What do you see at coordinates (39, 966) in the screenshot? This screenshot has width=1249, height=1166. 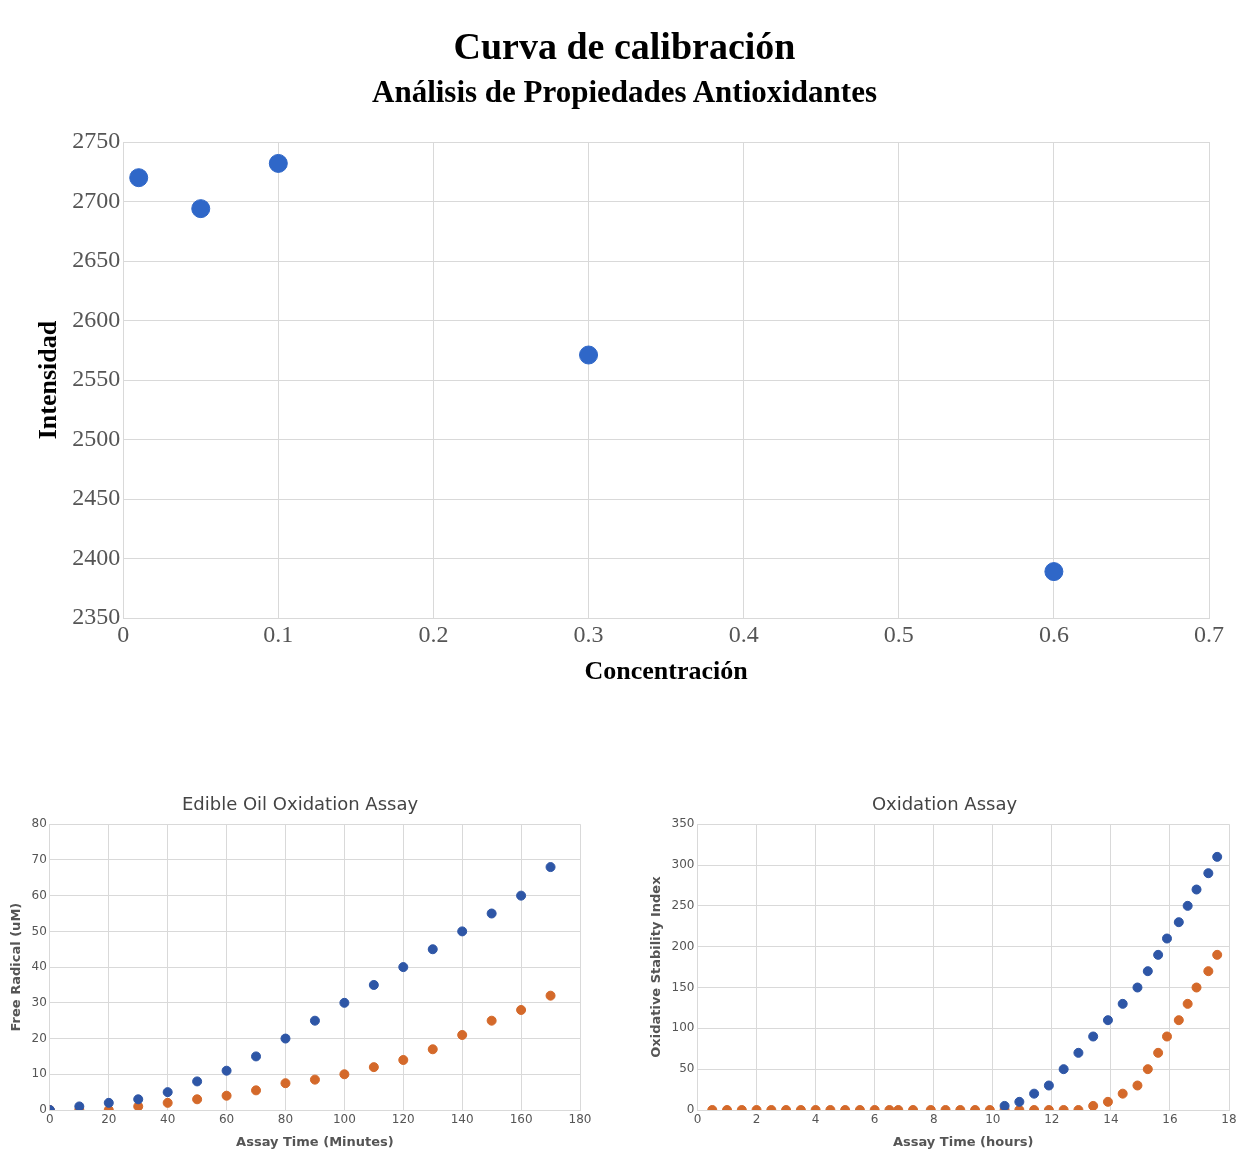 I see `y-tick-label: 40` at bounding box center [39, 966].